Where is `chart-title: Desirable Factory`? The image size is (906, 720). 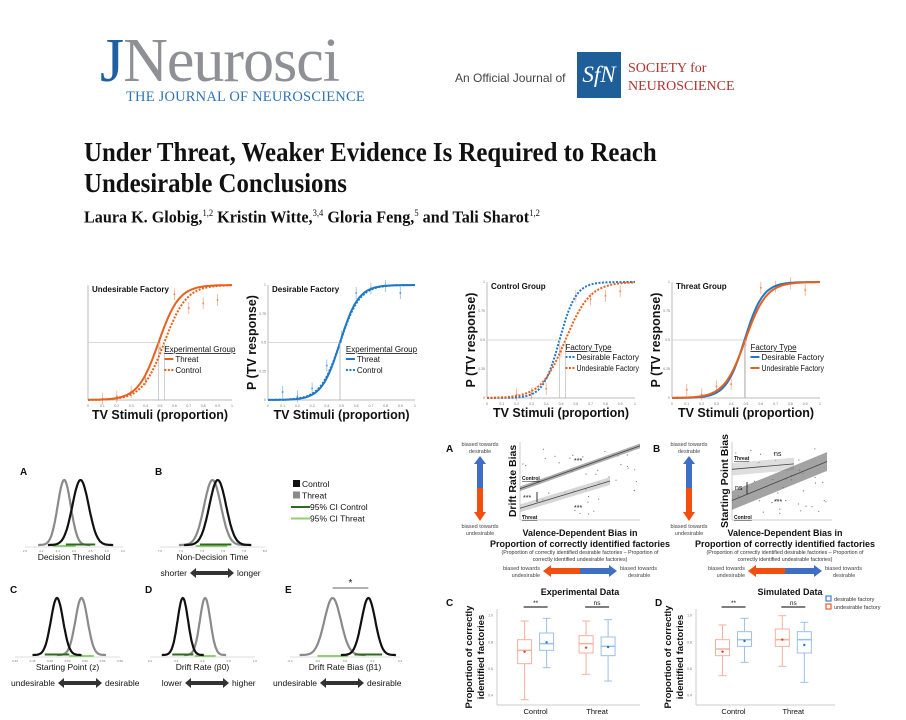 chart-title: Desirable Factory is located at coordinates (306, 289).